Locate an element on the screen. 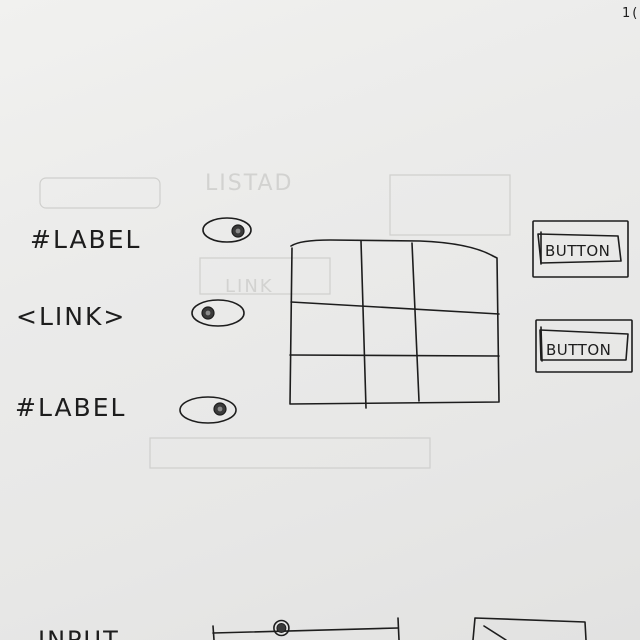  button-2-label: BUTTON is located at coordinates (578, 350).